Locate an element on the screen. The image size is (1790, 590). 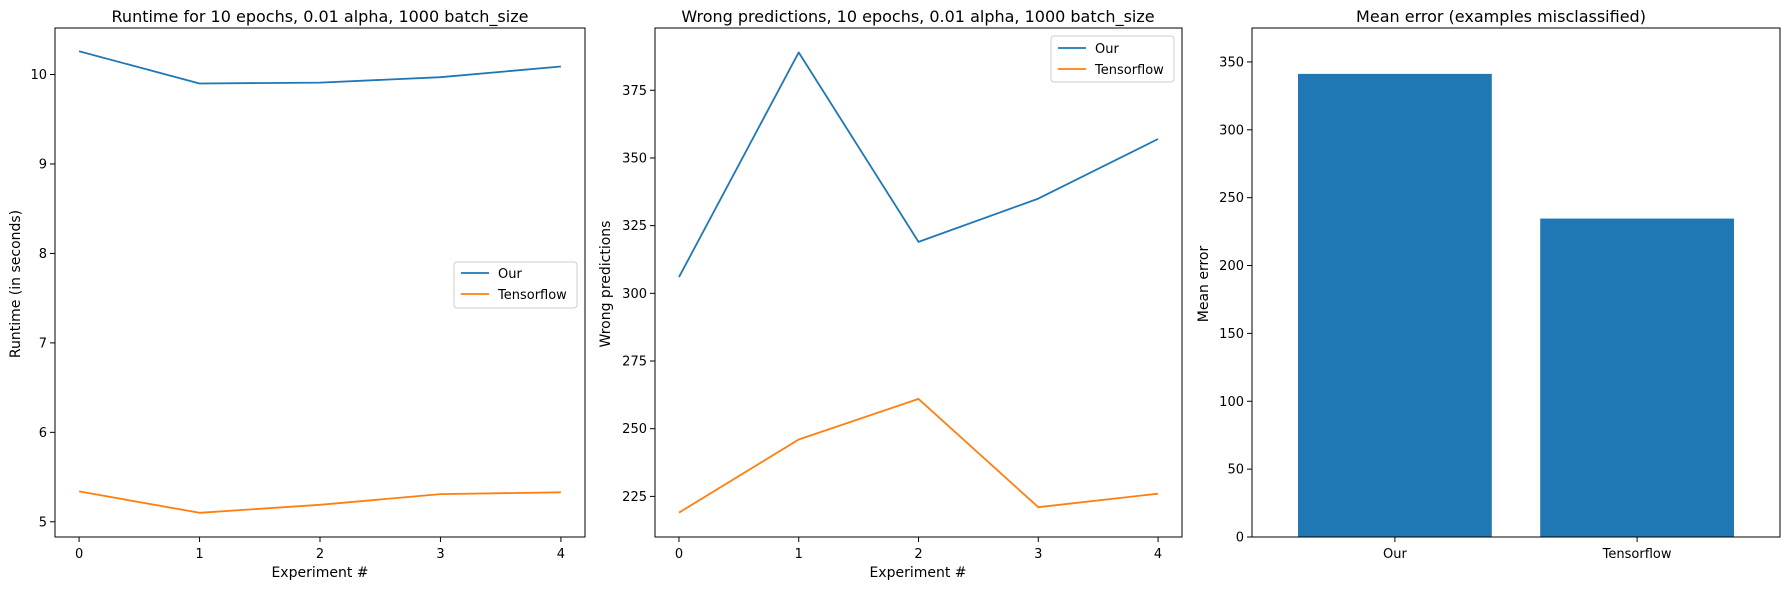
runtime-legend-tensorflow: Tensorflow is located at coordinates (532, 295).